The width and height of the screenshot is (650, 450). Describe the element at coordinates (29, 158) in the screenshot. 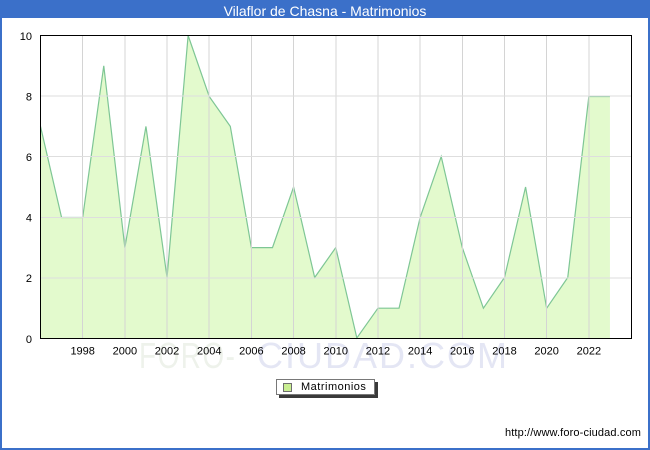

I see `svg-text: 6` at that location.